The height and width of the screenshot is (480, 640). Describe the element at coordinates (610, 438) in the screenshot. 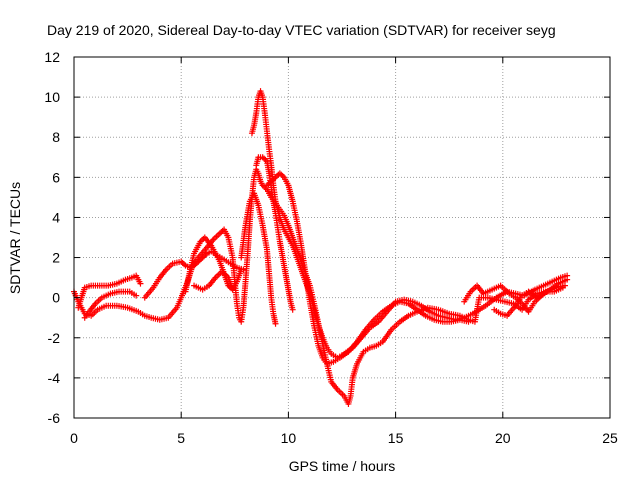

I see `x-tick-label: 25` at that location.